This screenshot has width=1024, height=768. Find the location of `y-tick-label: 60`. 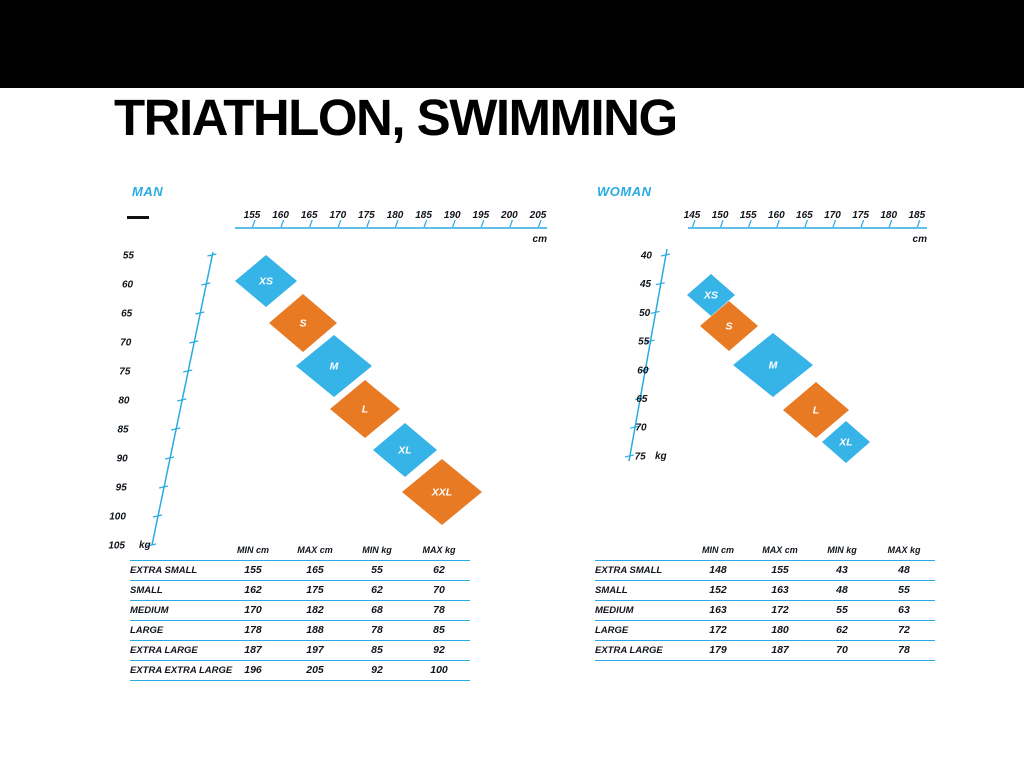

y-tick-label: 60 is located at coordinates (128, 285).